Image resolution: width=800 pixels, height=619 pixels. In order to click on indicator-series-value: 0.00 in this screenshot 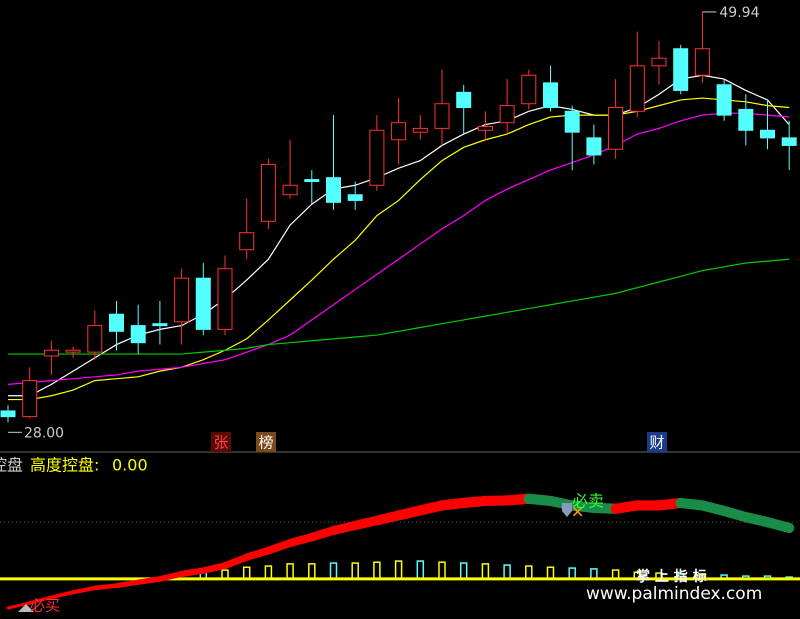, I will do `click(130, 465)`.